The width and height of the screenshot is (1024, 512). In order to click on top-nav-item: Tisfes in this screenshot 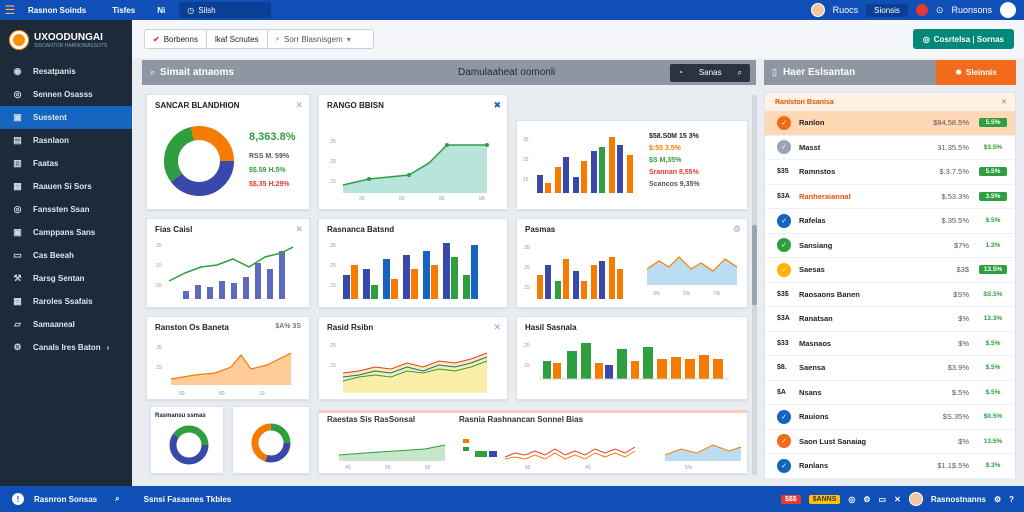, I will do `click(124, 10)`.